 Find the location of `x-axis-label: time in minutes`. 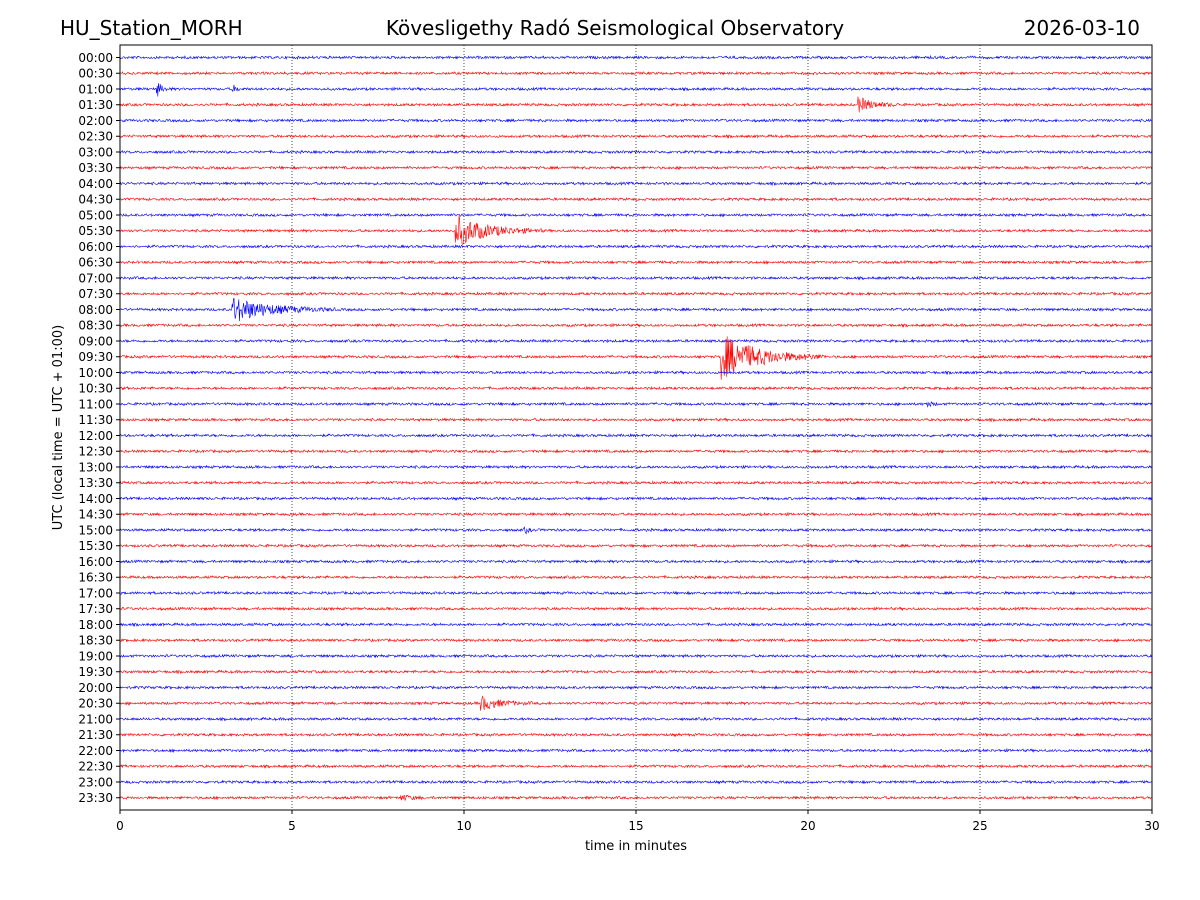

x-axis-label: time in minutes is located at coordinates (636, 846).